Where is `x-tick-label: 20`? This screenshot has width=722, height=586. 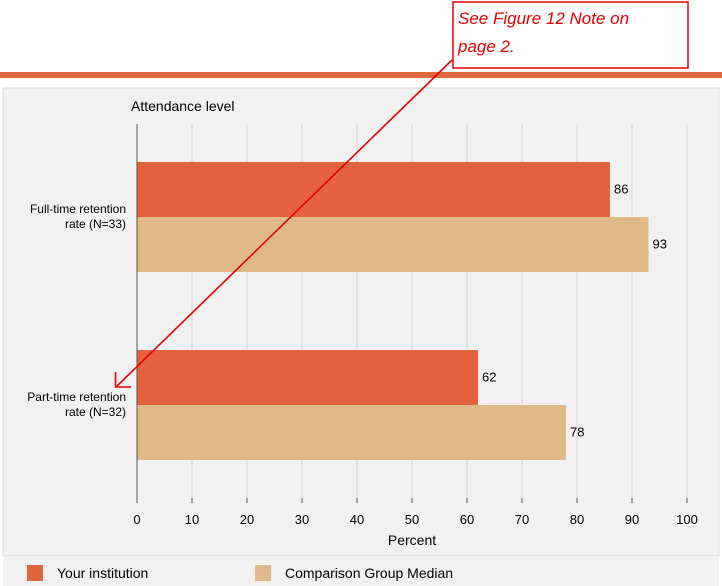
x-tick-label: 20 is located at coordinates (247, 519).